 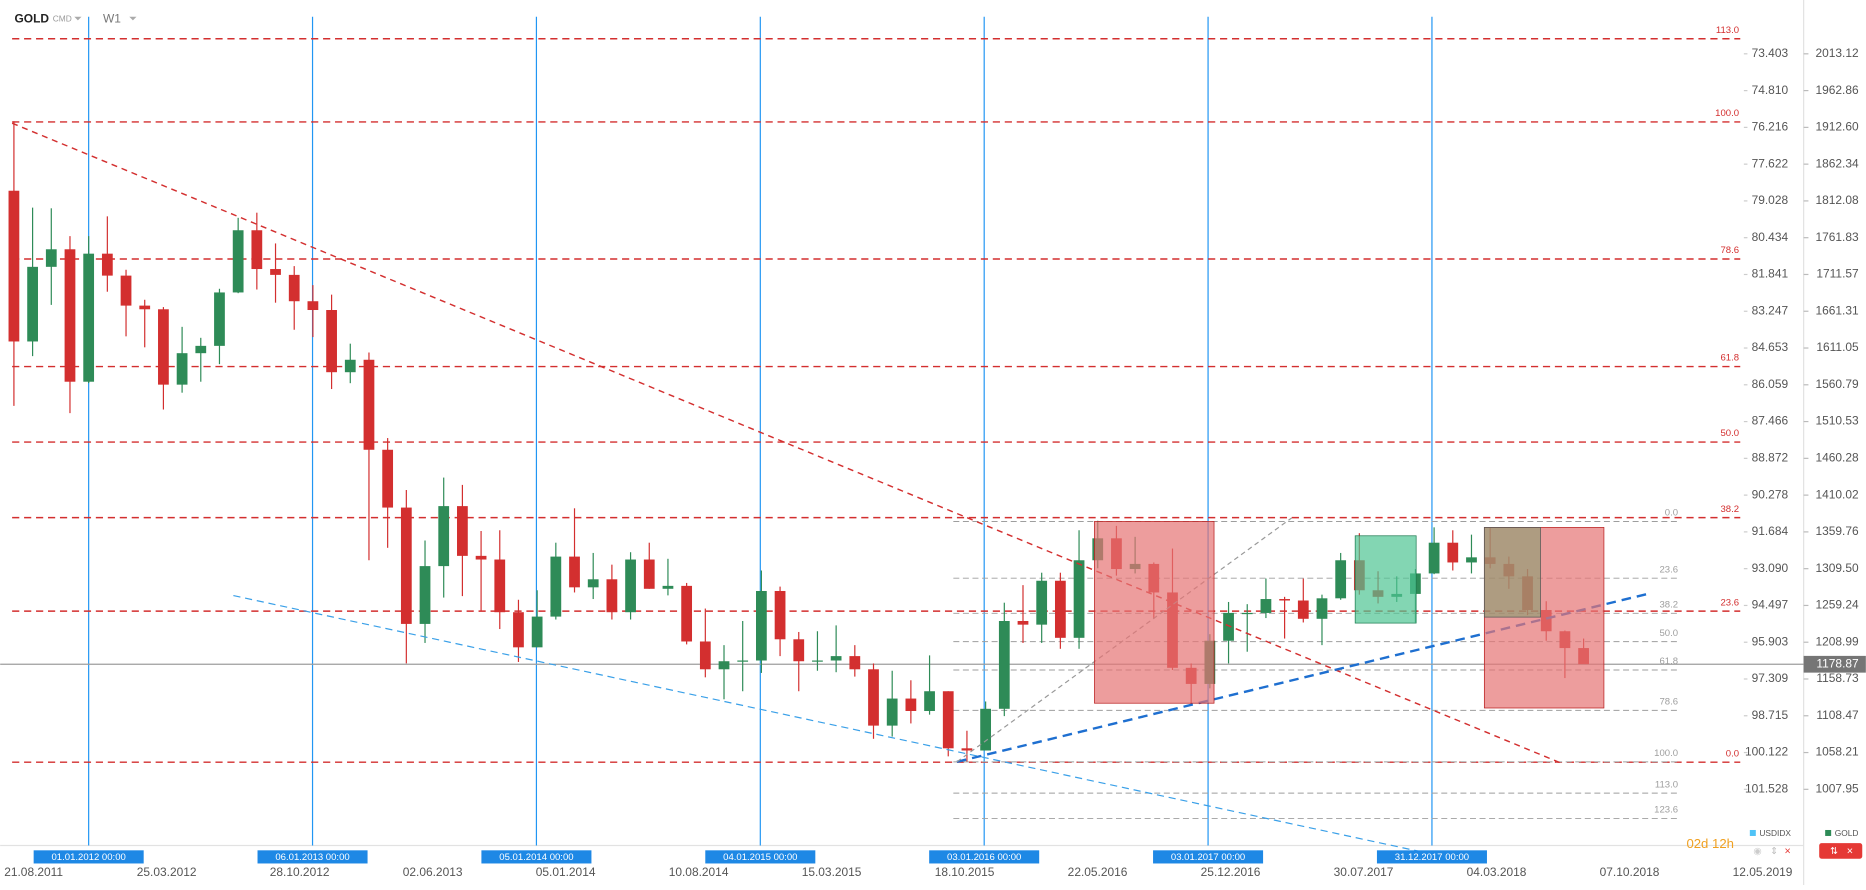 I want to click on symbol-controls, so click(x=1841, y=851).